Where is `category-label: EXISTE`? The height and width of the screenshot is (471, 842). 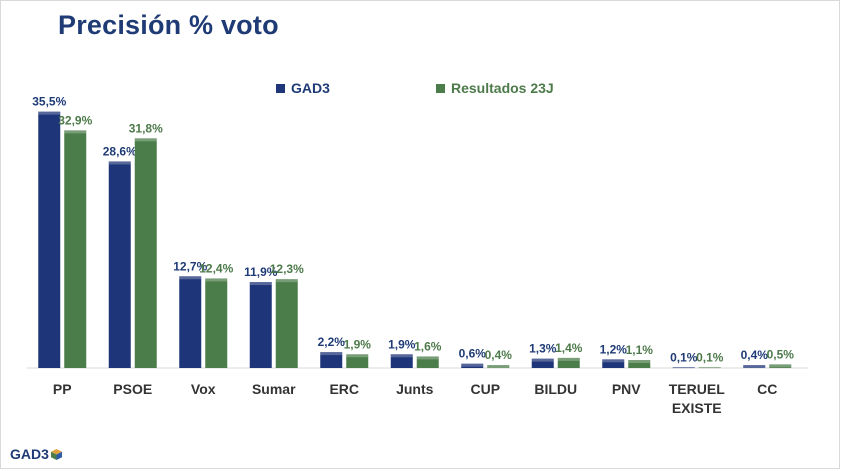 category-label: EXISTE is located at coordinates (697, 408).